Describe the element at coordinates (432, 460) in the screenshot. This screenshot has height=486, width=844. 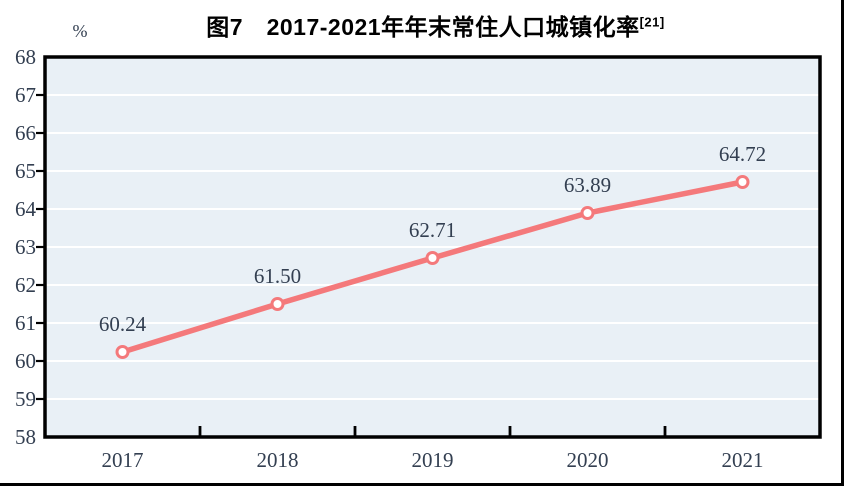
I see `x-label-2019: 2019` at that location.